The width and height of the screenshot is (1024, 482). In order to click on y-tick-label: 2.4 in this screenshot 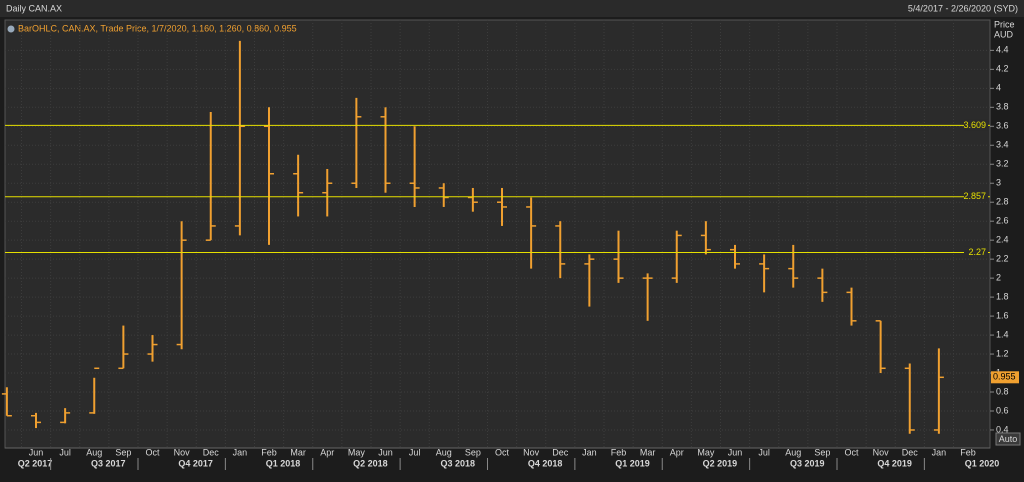, I will do `click(1002, 240)`.